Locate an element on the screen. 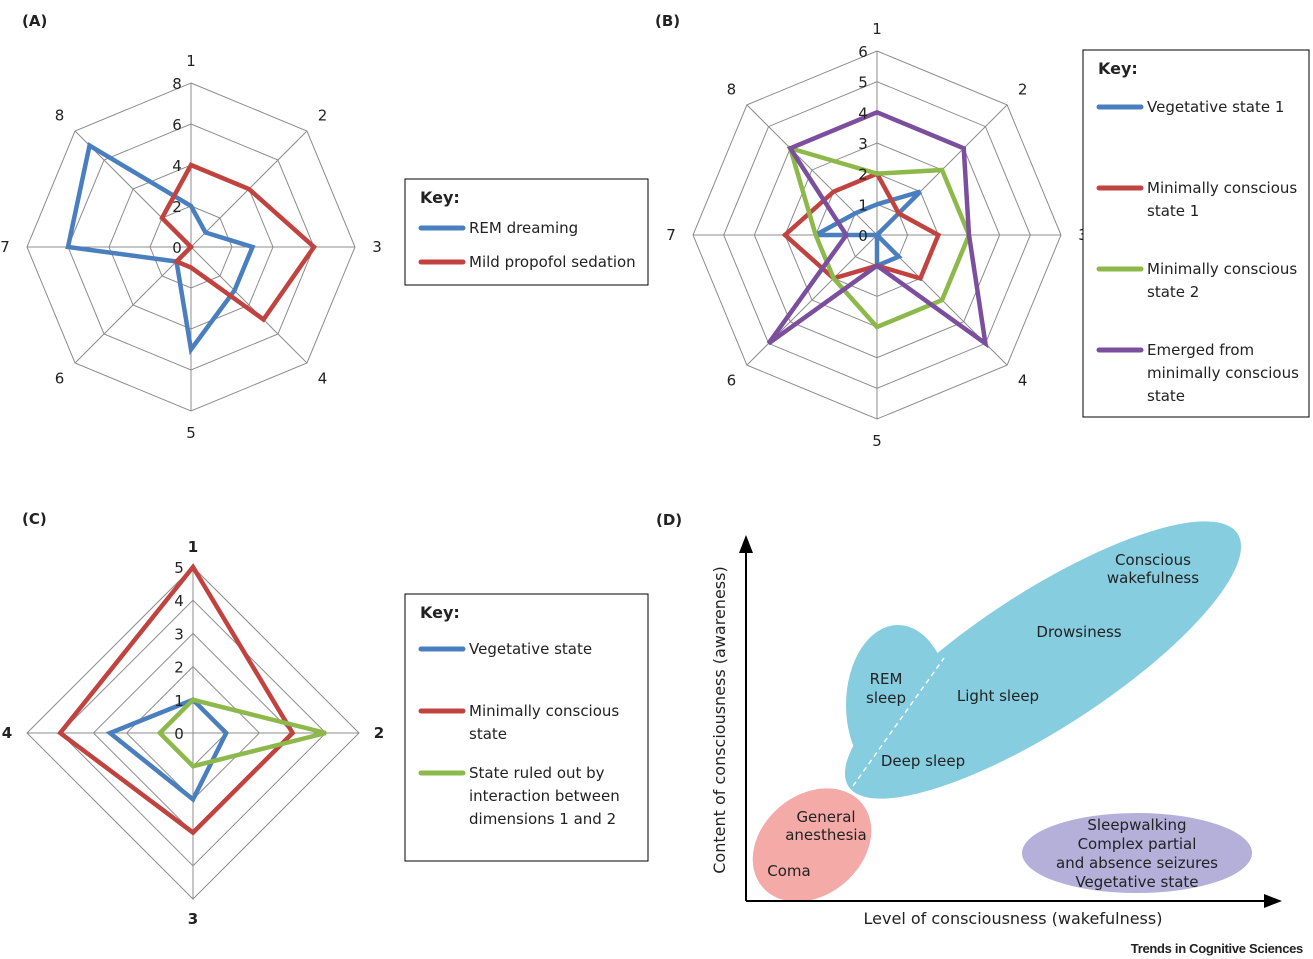 The image size is (1313, 959). journal-footer: Trends in Cognitive Sciences is located at coordinates (1217, 948).